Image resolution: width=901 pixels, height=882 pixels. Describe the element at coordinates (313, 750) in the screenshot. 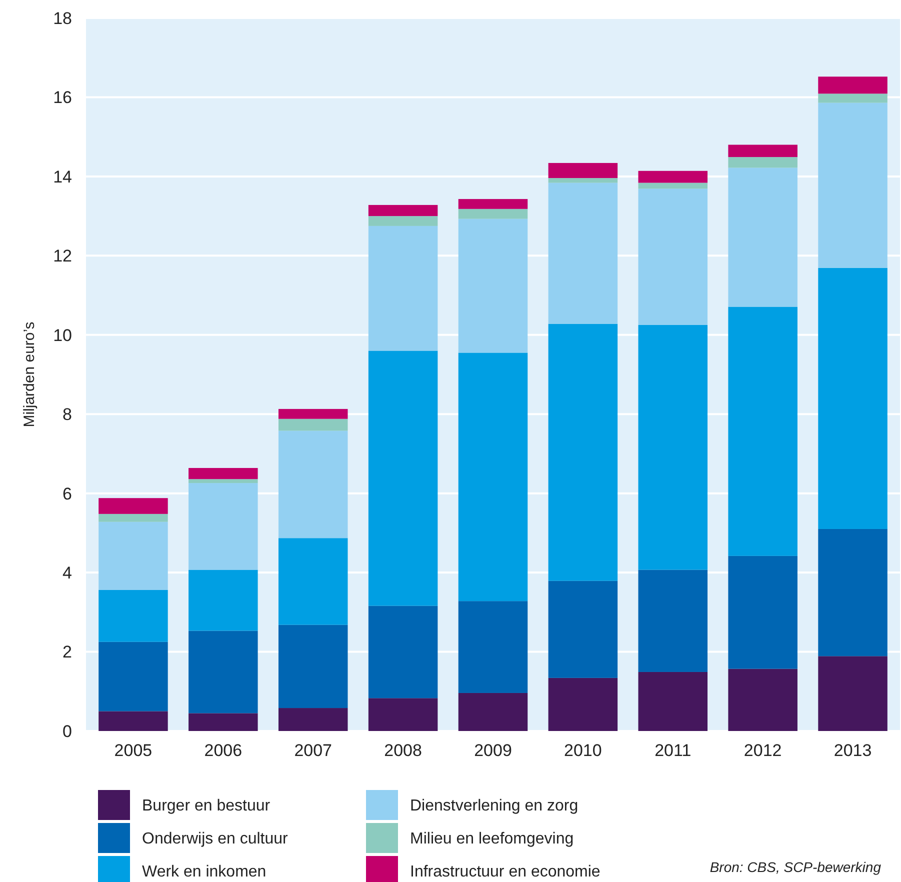

I see `x-tick-label: 2007` at that location.